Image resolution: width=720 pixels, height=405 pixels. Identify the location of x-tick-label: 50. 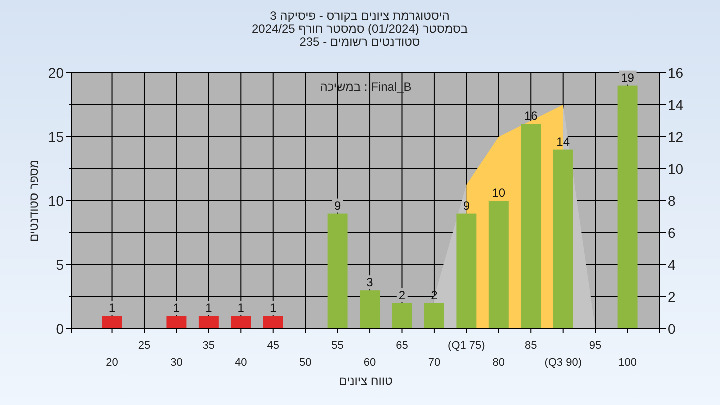
(305, 363).